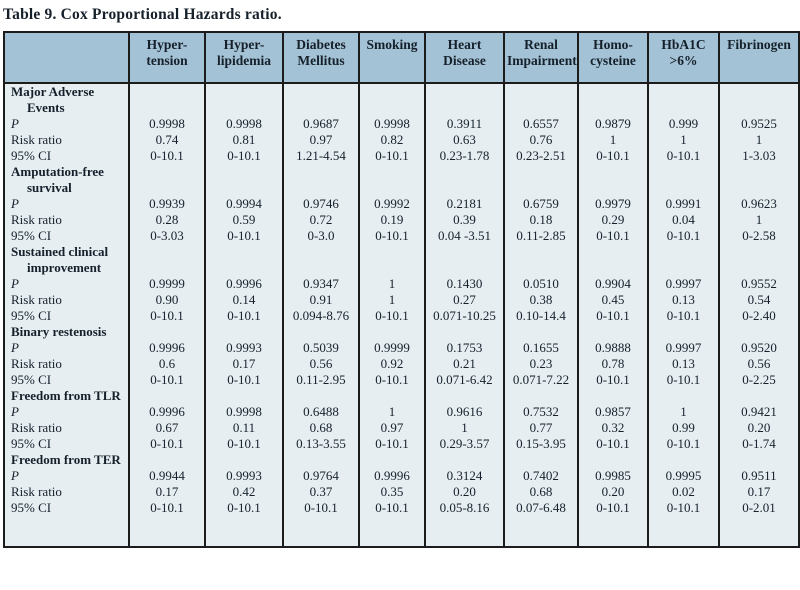  What do you see at coordinates (244, 348) in the screenshot?
I see `value-cell: 0.9993` at bounding box center [244, 348].